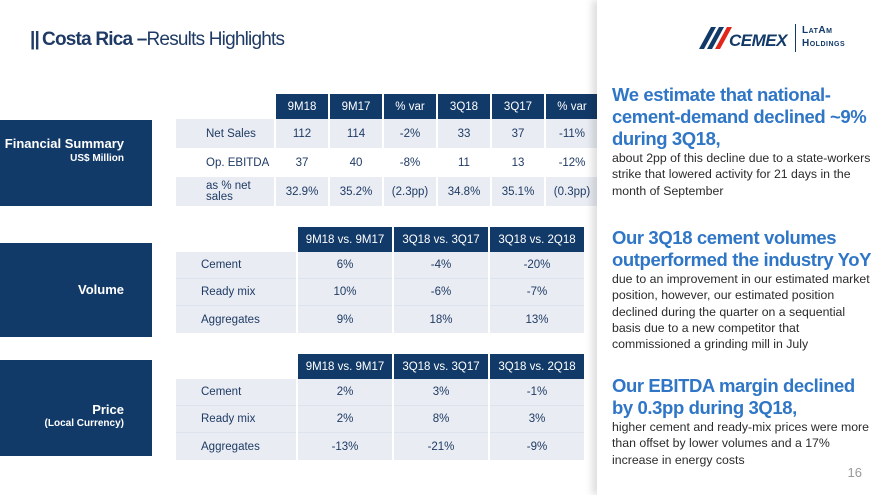  Describe the element at coordinates (225, 191) in the screenshot. I see `row-label: as % net sales` at that location.